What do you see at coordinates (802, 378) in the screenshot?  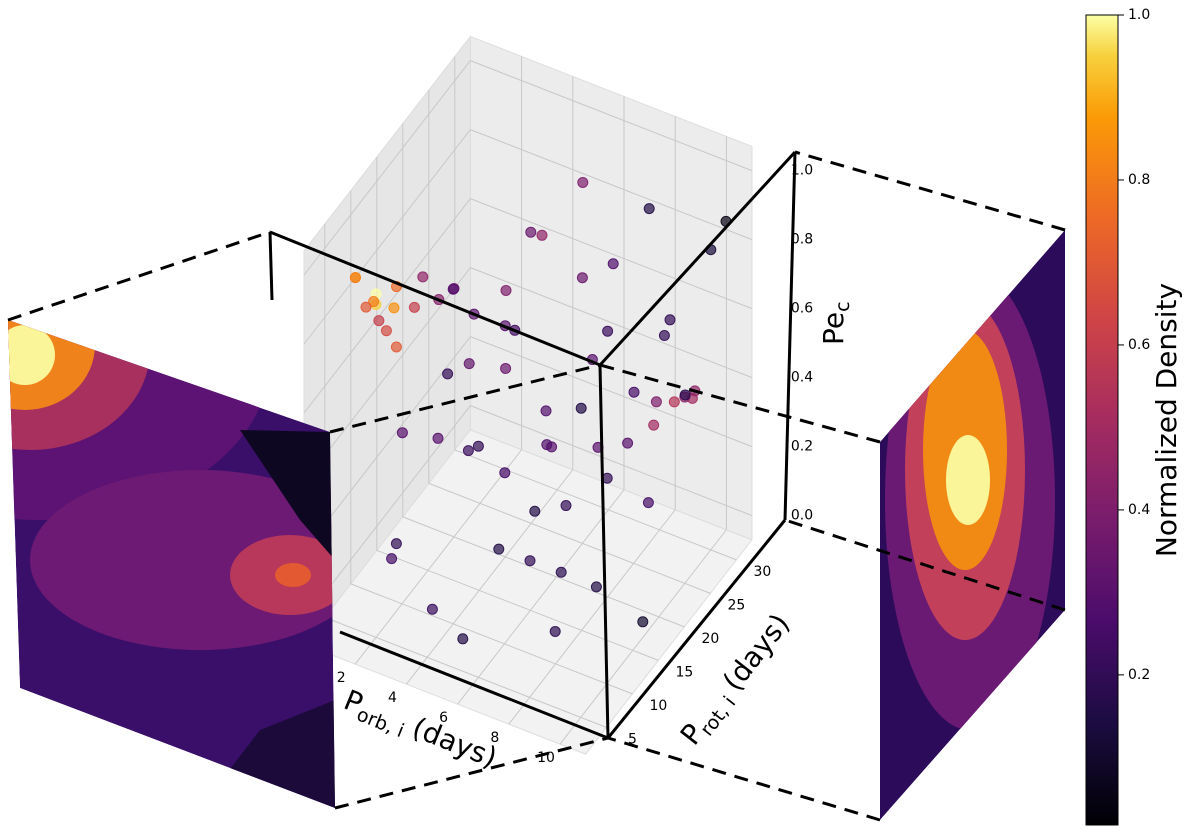 I see `z-tick-label: 0.4` at bounding box center [802, 378].